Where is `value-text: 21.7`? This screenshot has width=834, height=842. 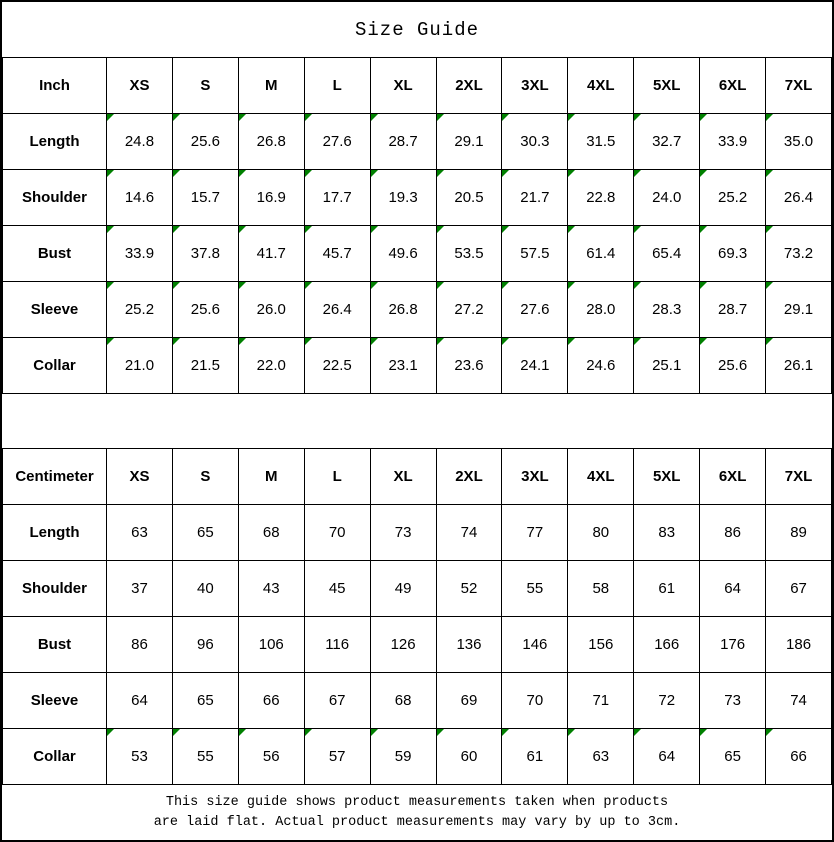
value-text: 21.7 is located at coordinates (535, 197).